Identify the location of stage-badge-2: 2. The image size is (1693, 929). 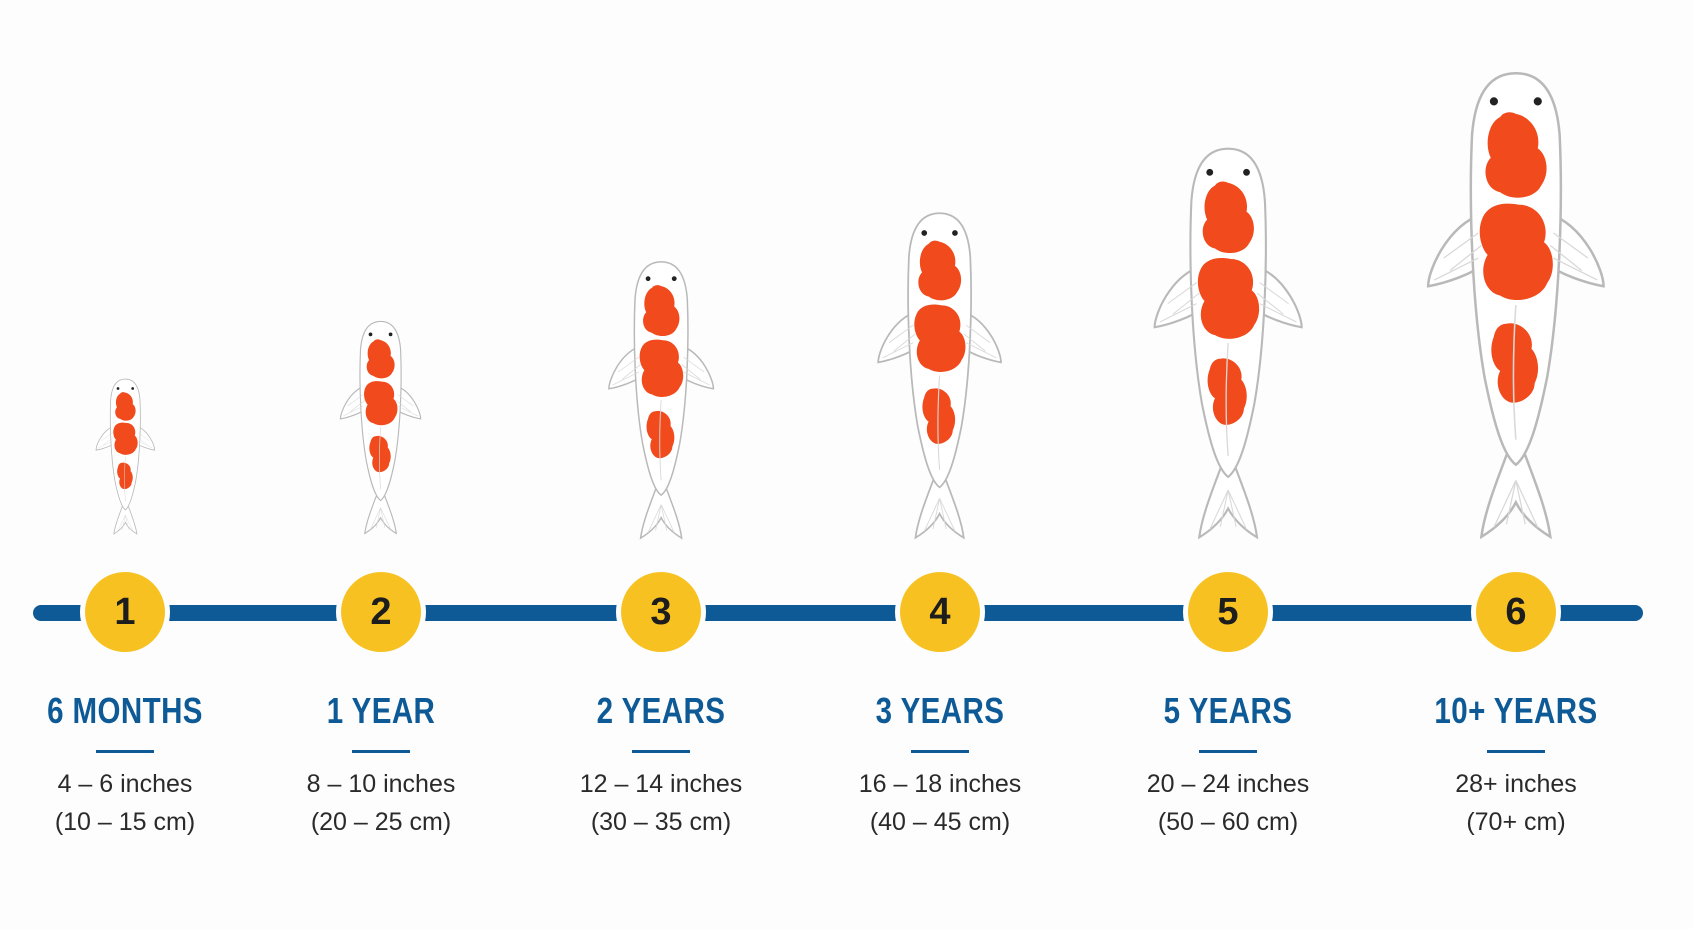
(381, 612).